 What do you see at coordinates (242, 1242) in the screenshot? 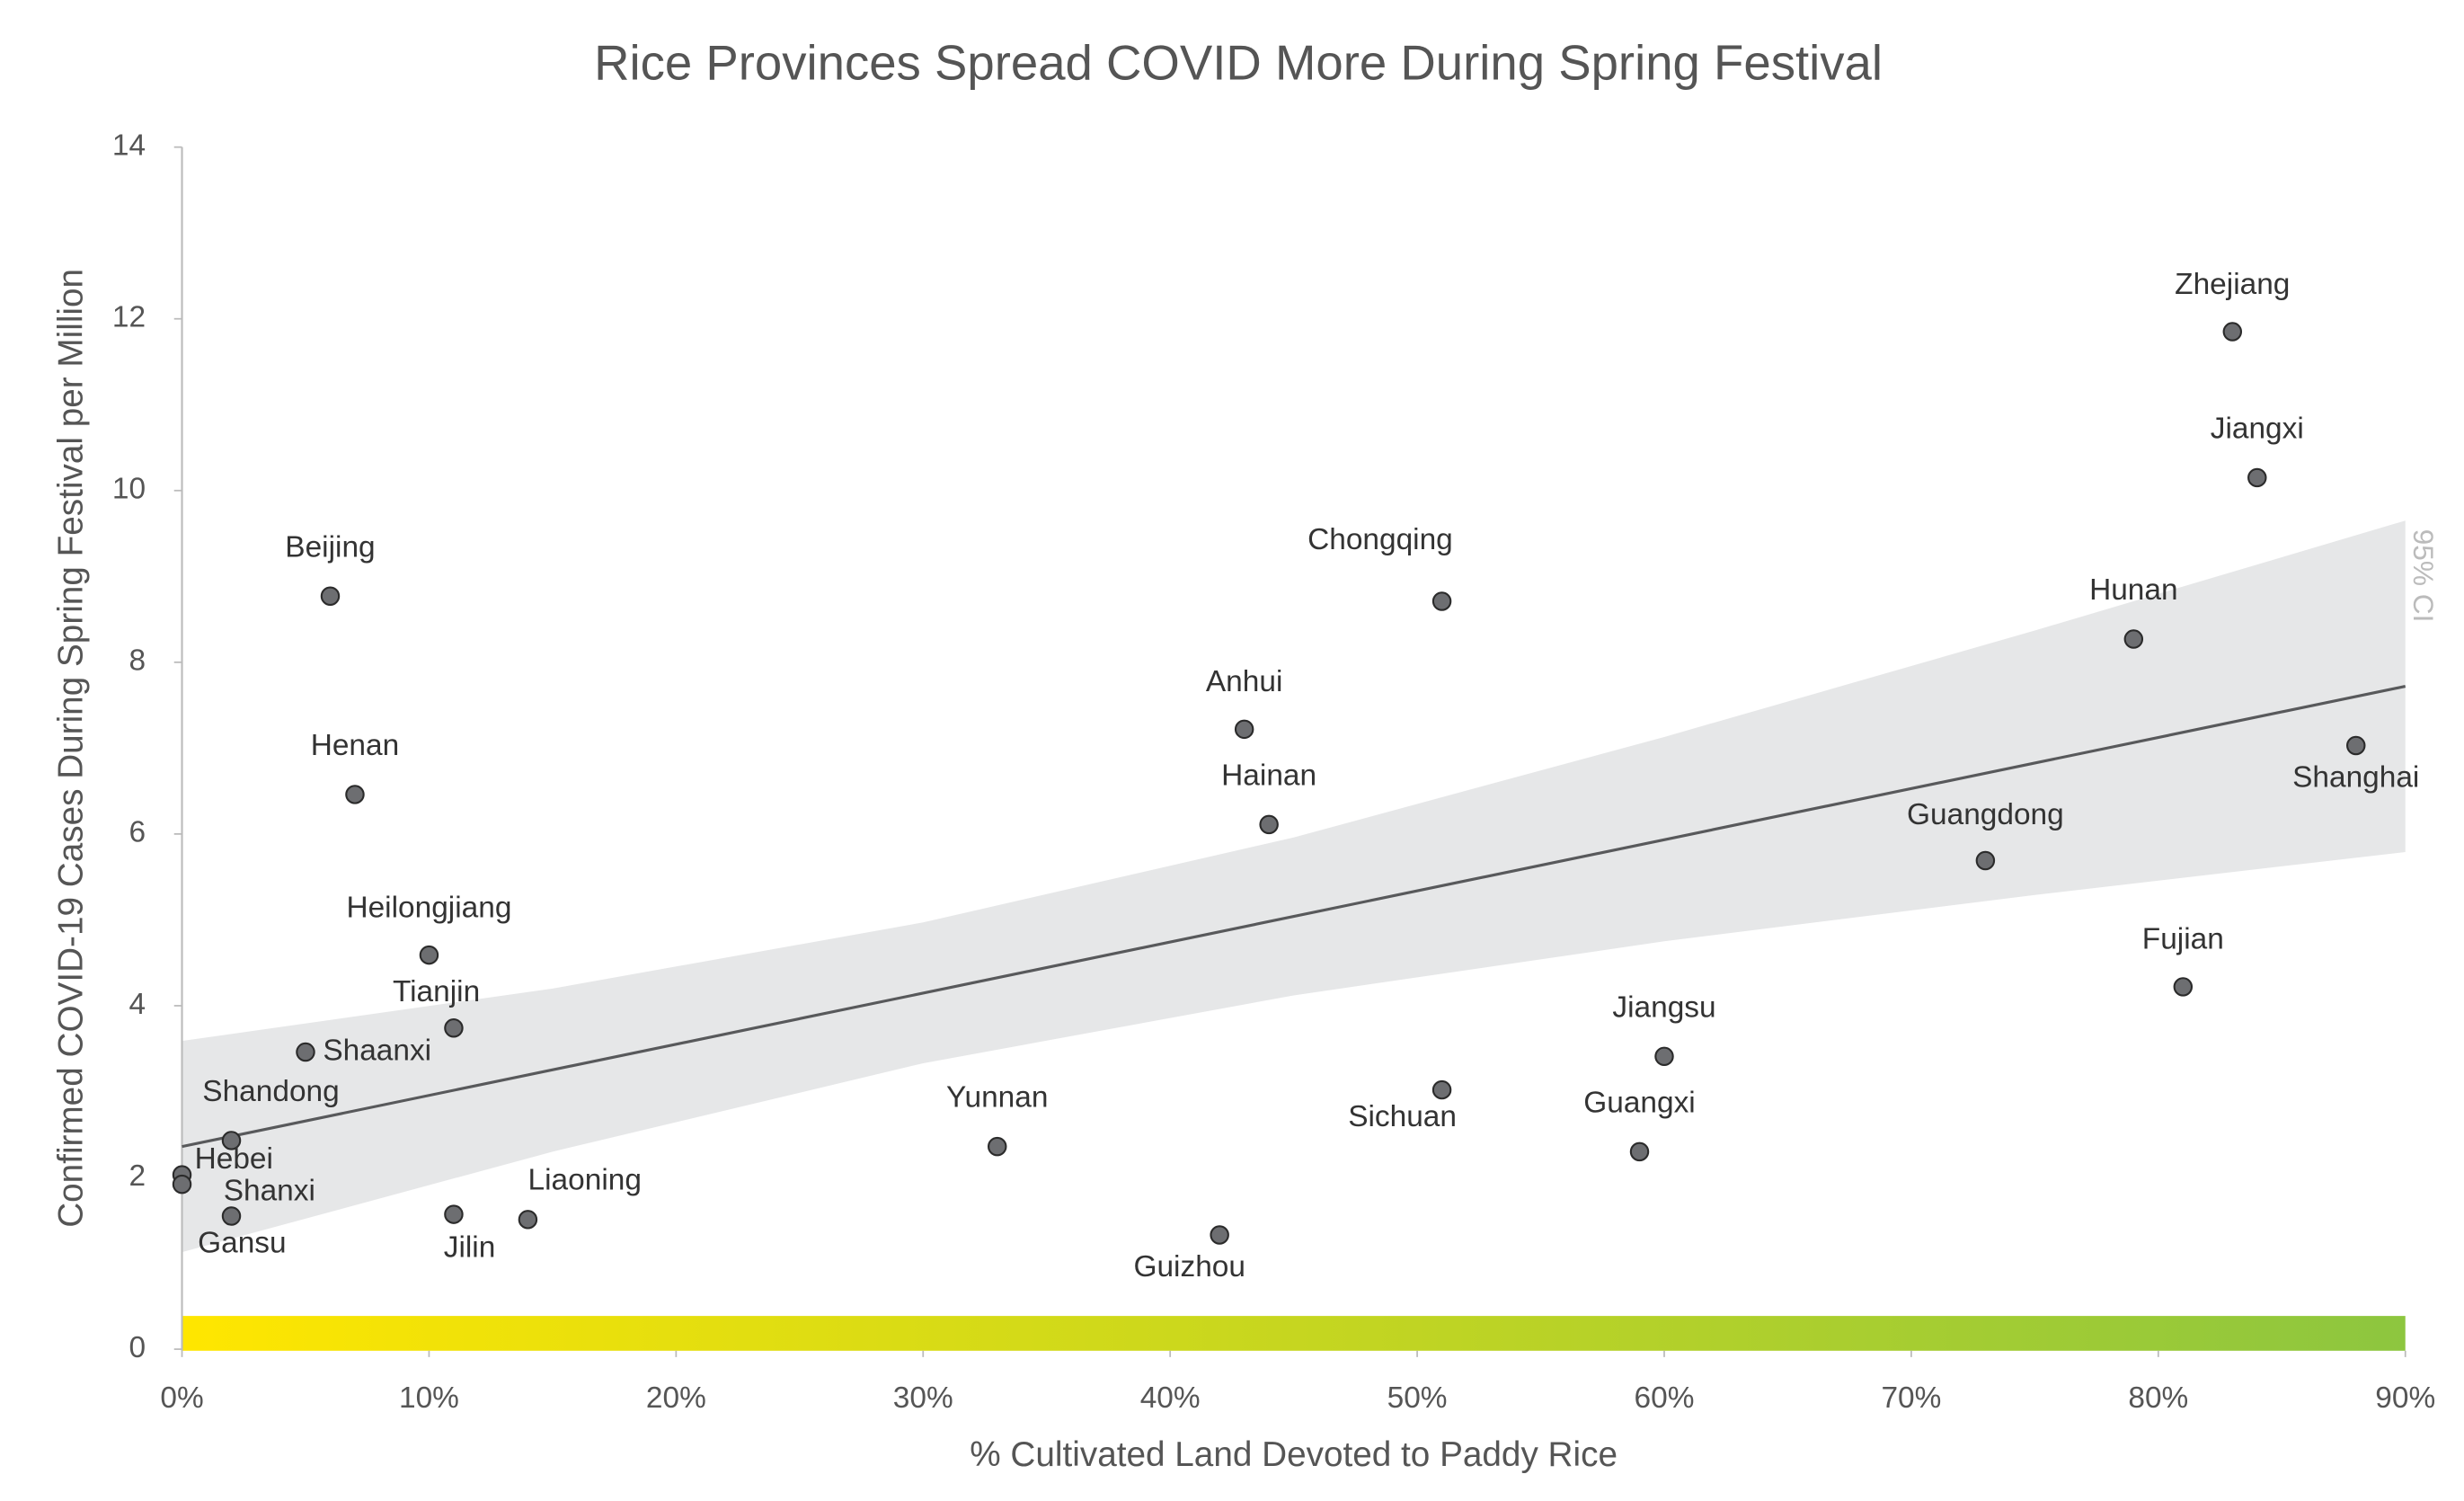
I see `point-label: Gansu` at bounding box center [242, 1242].